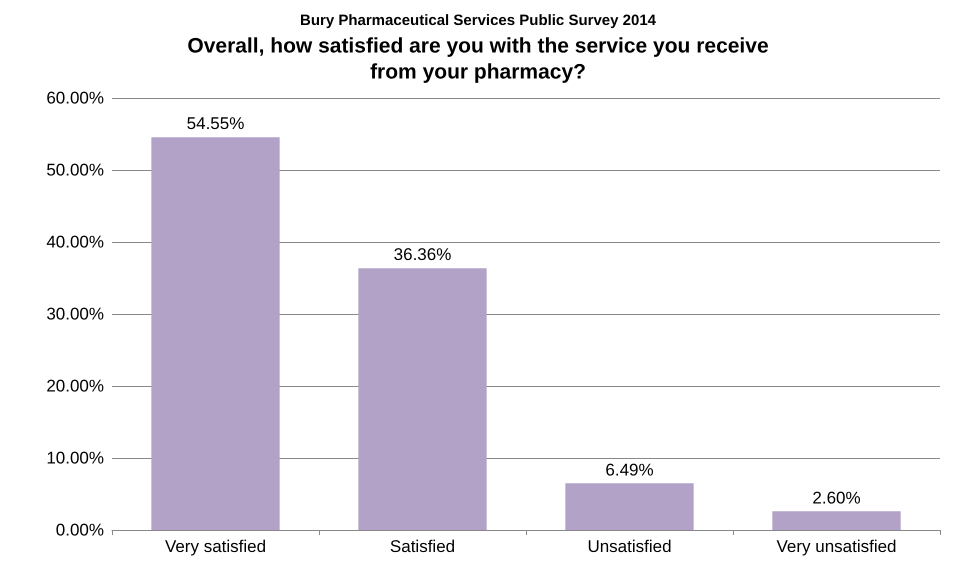 The width and height of the screenshot is (956, 570). What do you see at coordinates (75, 170) in the screenshot?
I see `y-tick-label: 50.00%` at bounding box center [75, 170].